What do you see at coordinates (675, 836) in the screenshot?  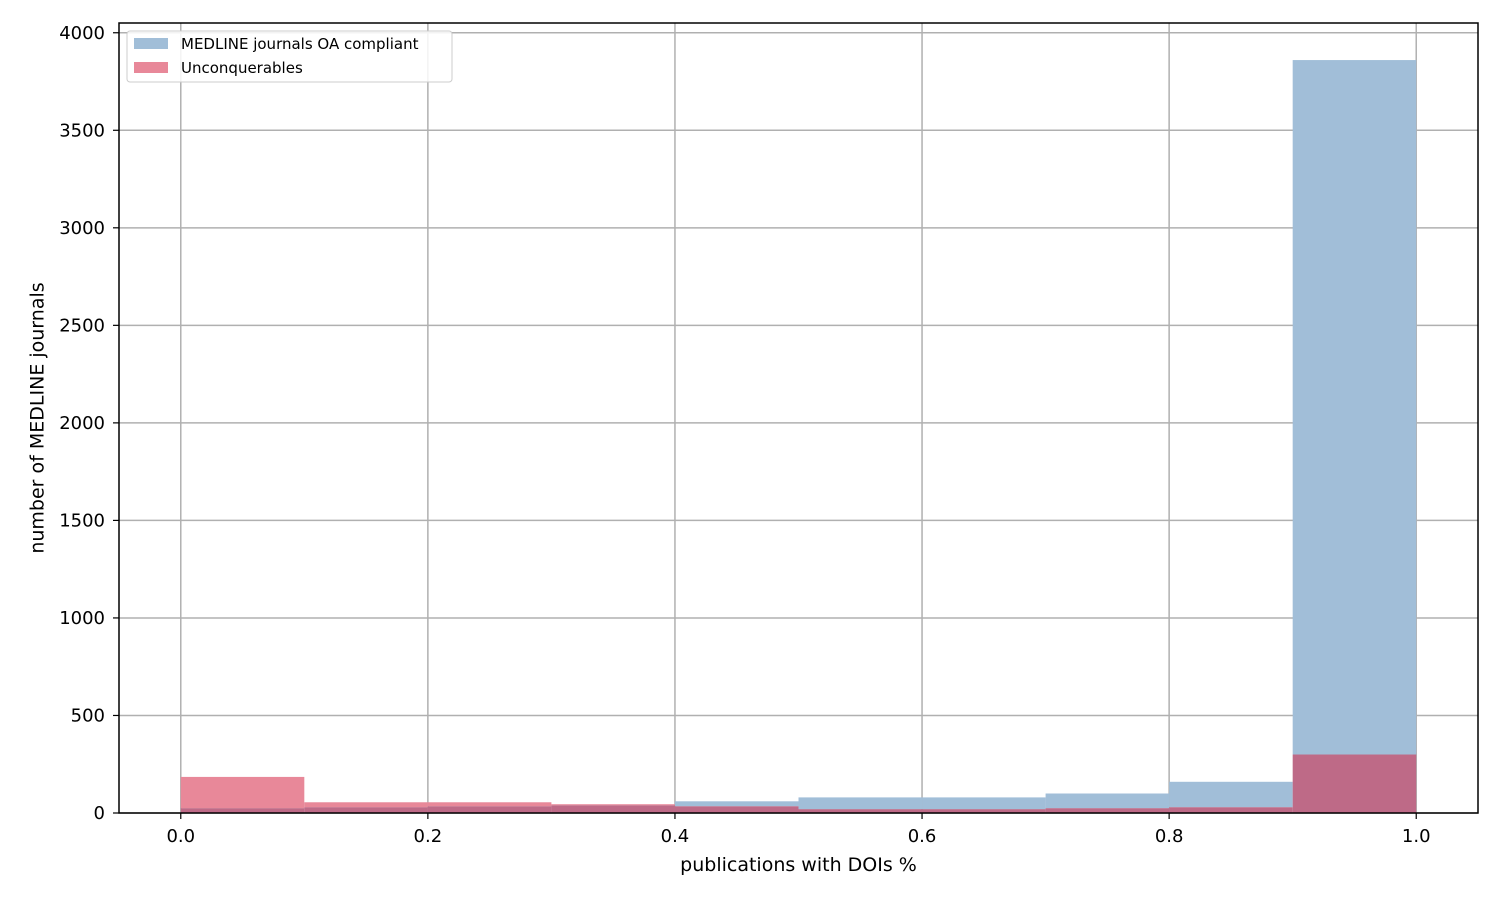 I see `x-tick-label: 0.4` at bounding box center [675, 836].